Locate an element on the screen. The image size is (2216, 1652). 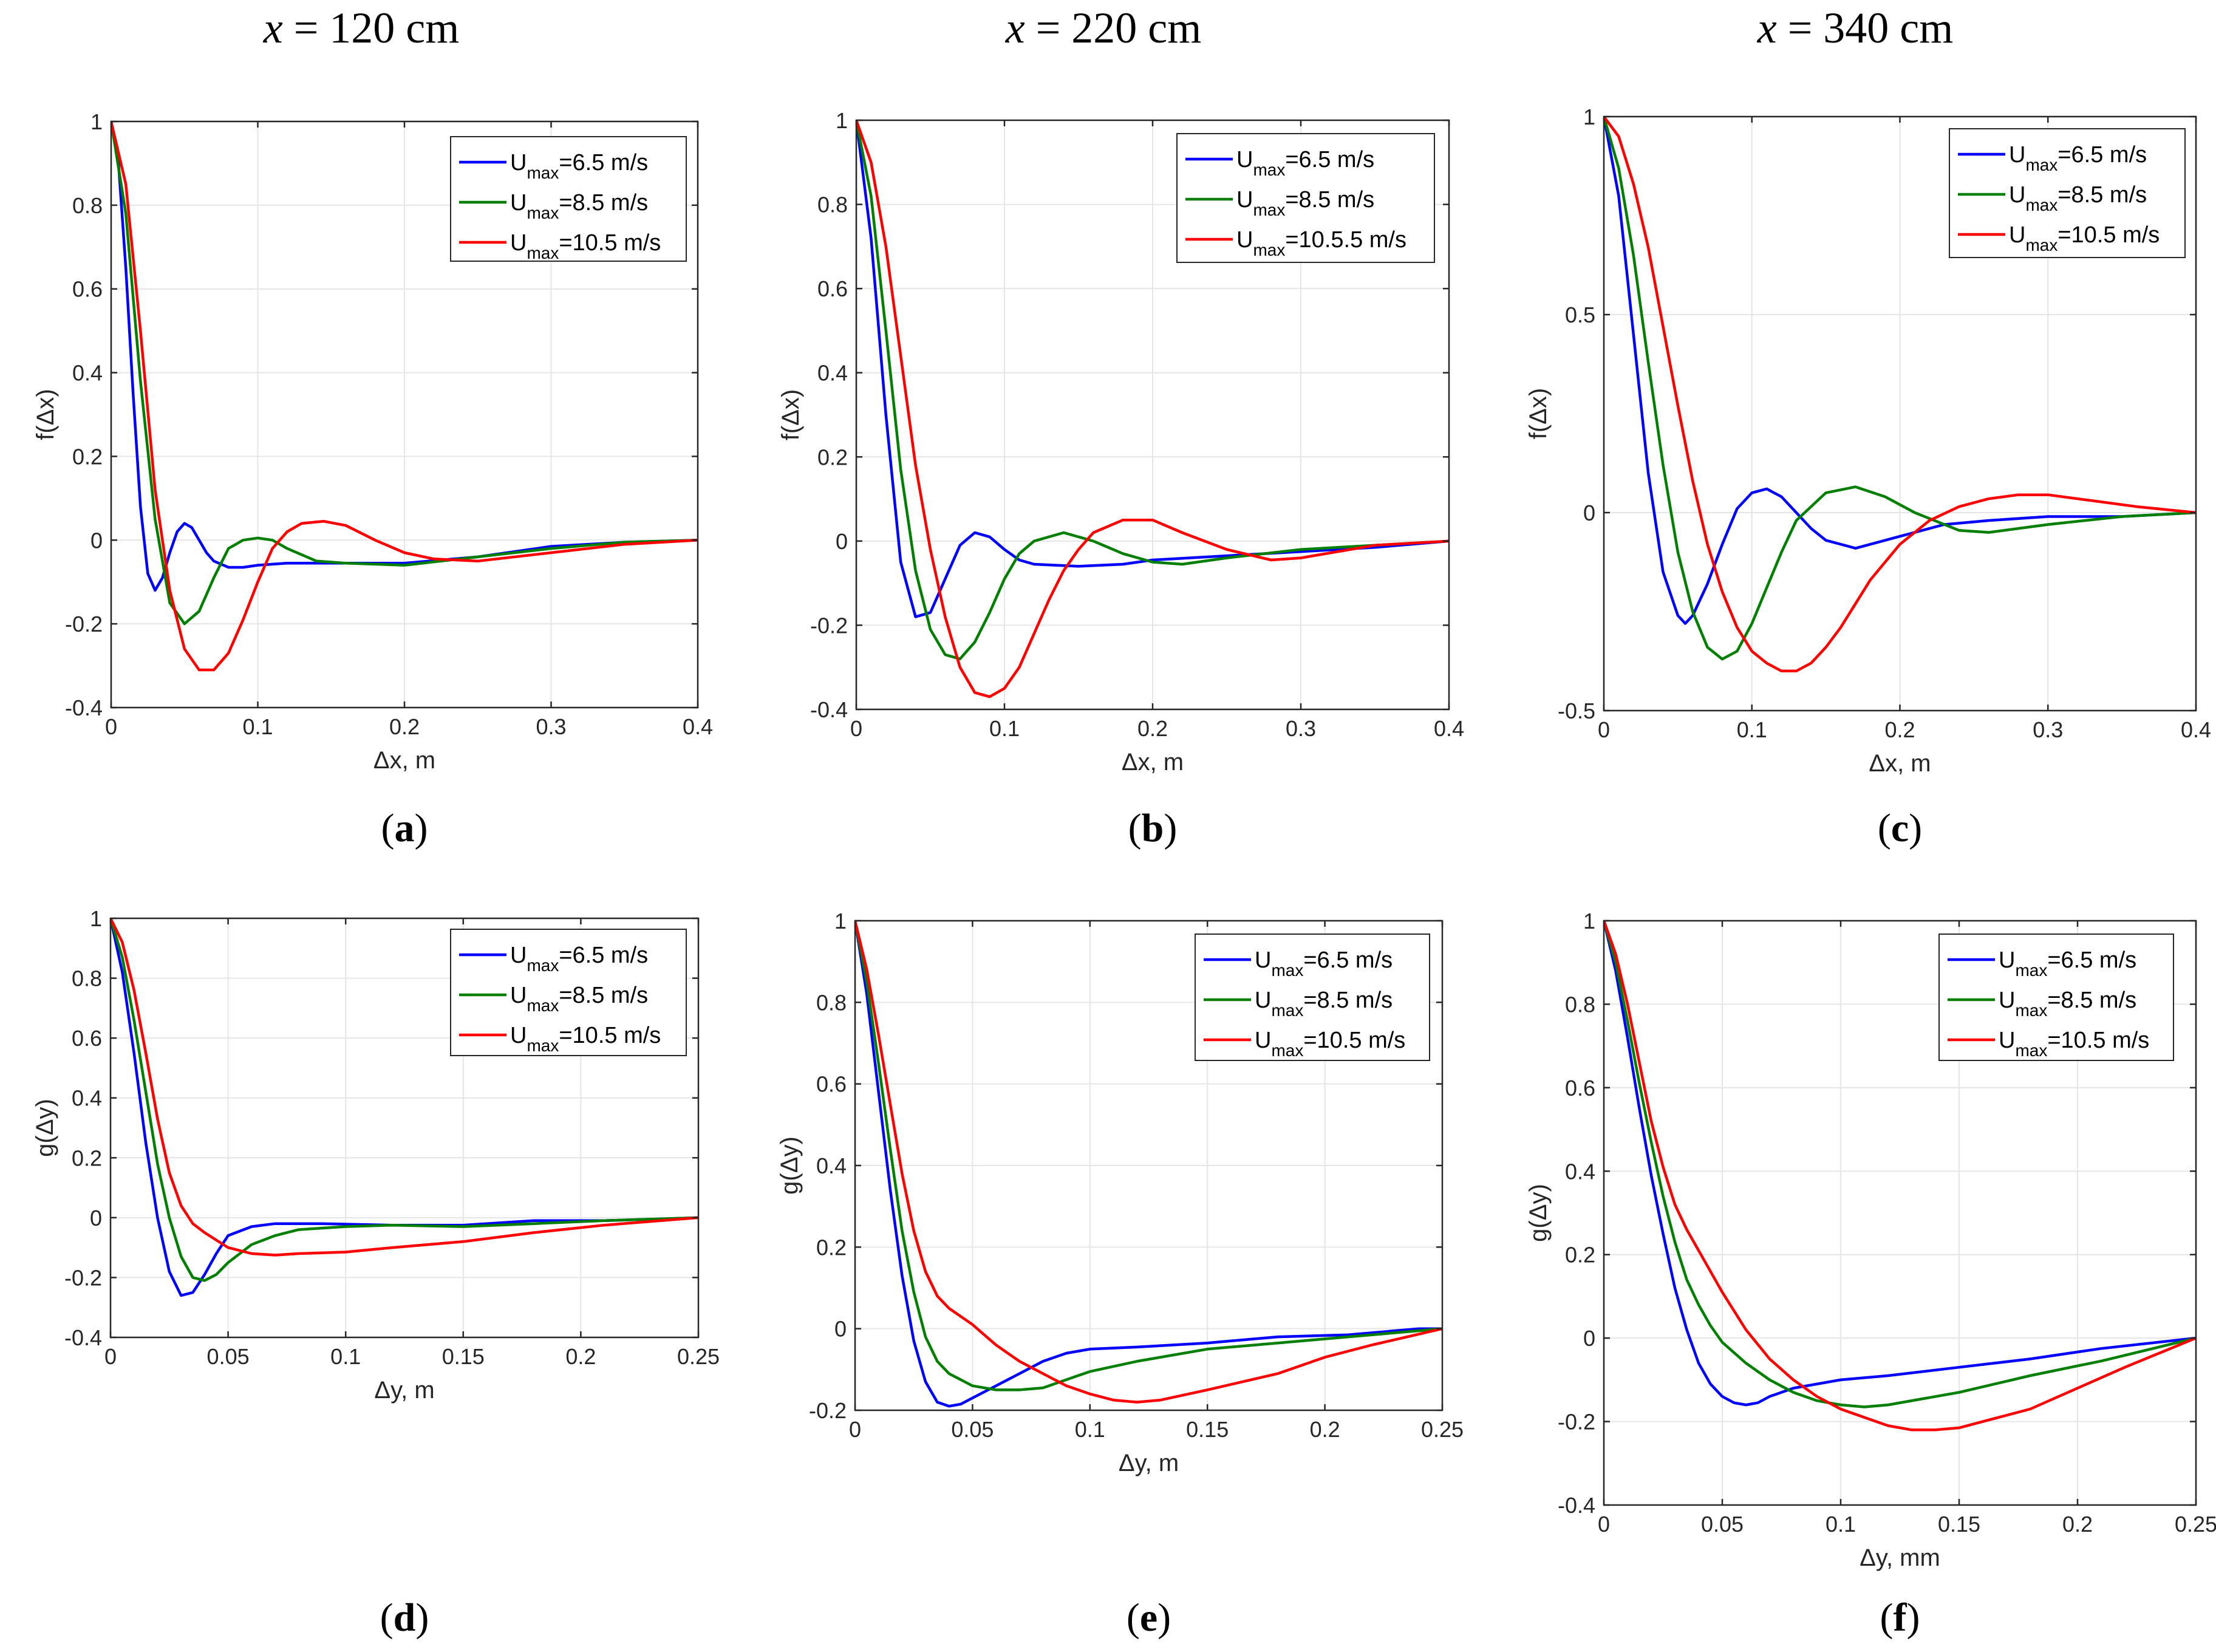
y-tick-label: 0.5 is located at coordinates (1580, 314).